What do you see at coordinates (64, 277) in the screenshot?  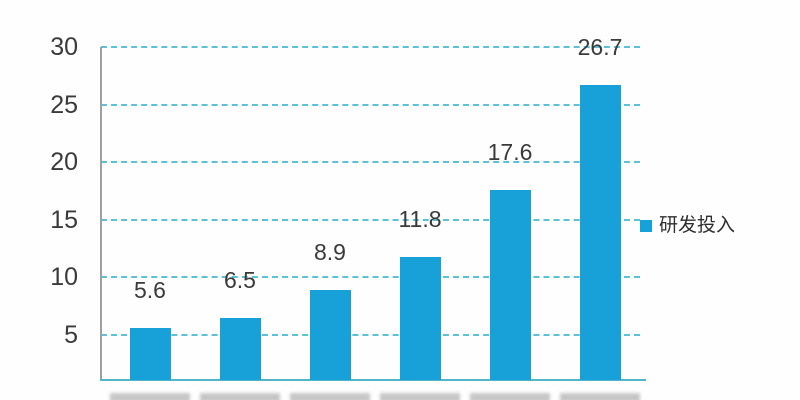 I see `y-tick-label-10: 10` at bounding box center [64, 277].